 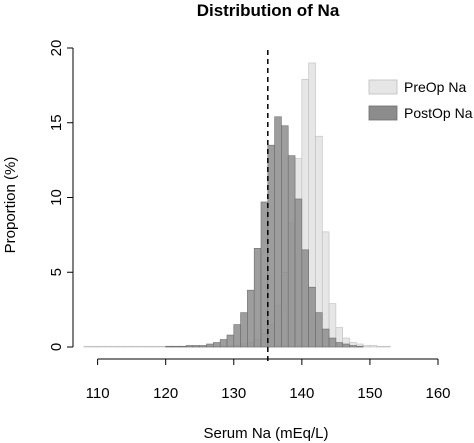 What do you see at coordinates (98, 393) in the screenshot?
I see `x-tick-label: 110` at bounding box center [98, 393].